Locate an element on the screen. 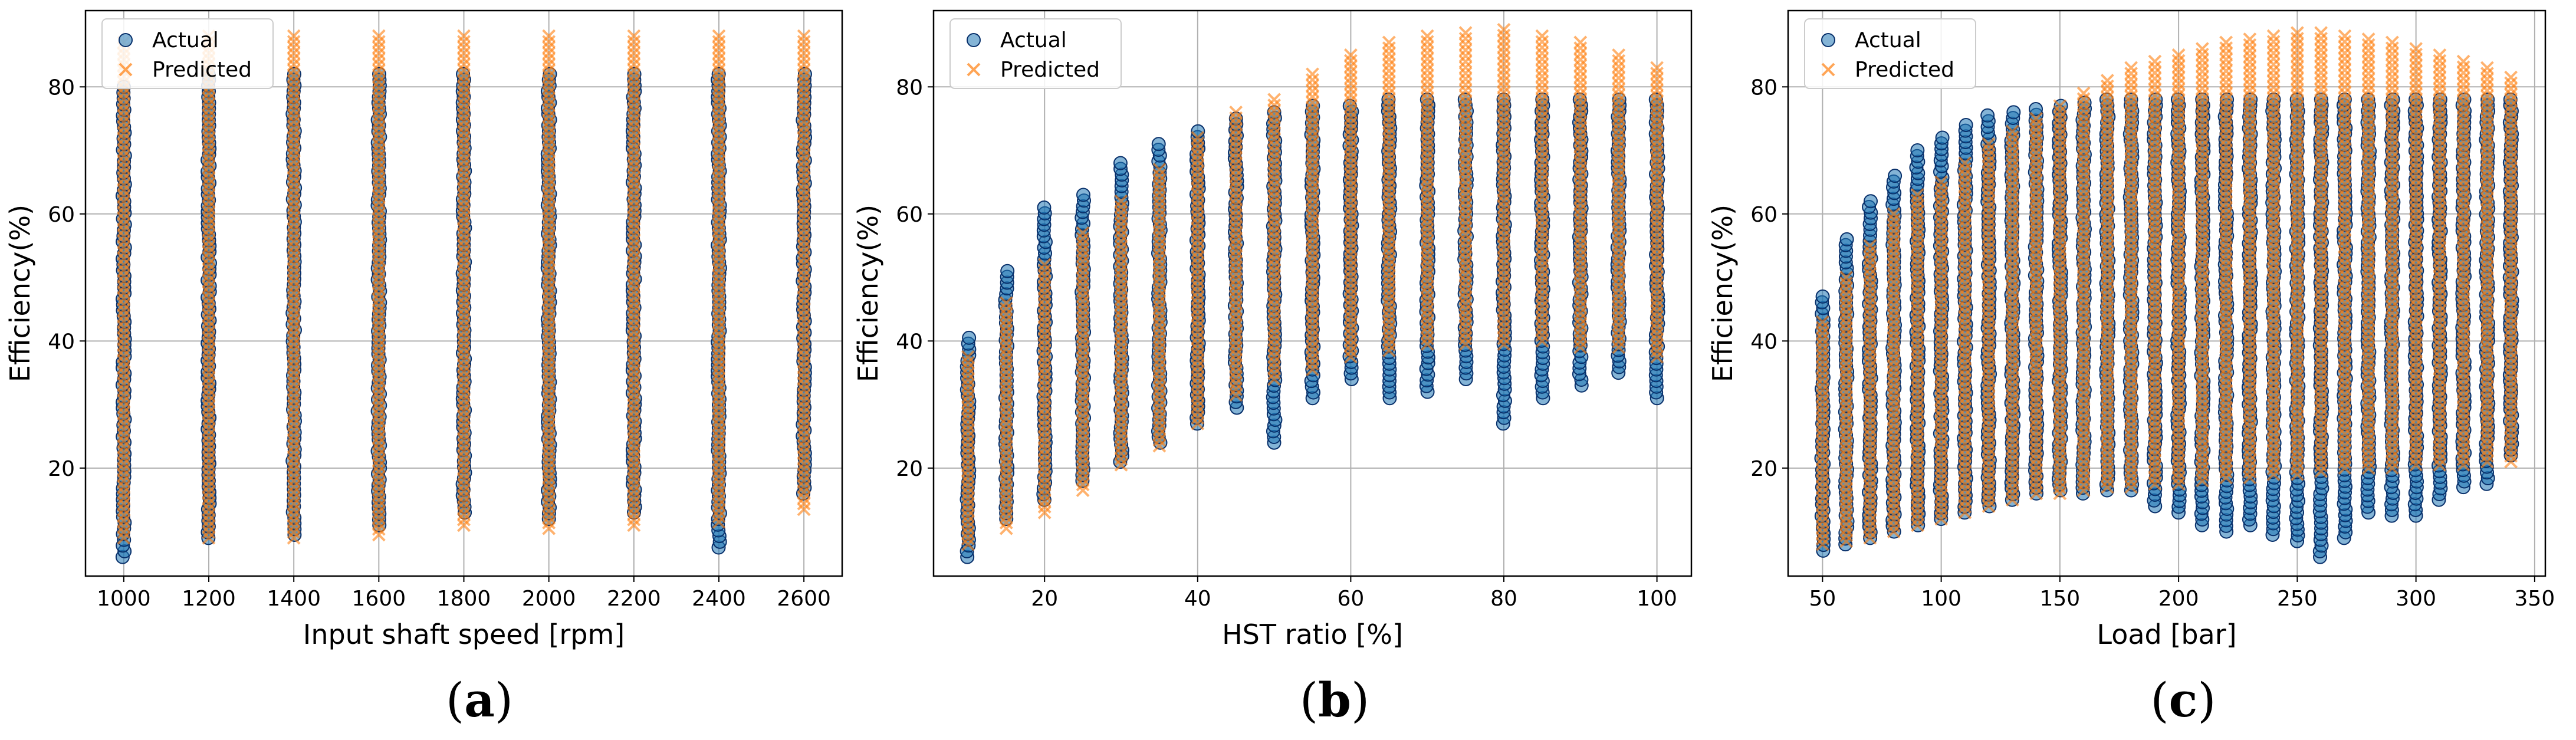  x-tick-label: 80 is located at coordinates (1503, 599).